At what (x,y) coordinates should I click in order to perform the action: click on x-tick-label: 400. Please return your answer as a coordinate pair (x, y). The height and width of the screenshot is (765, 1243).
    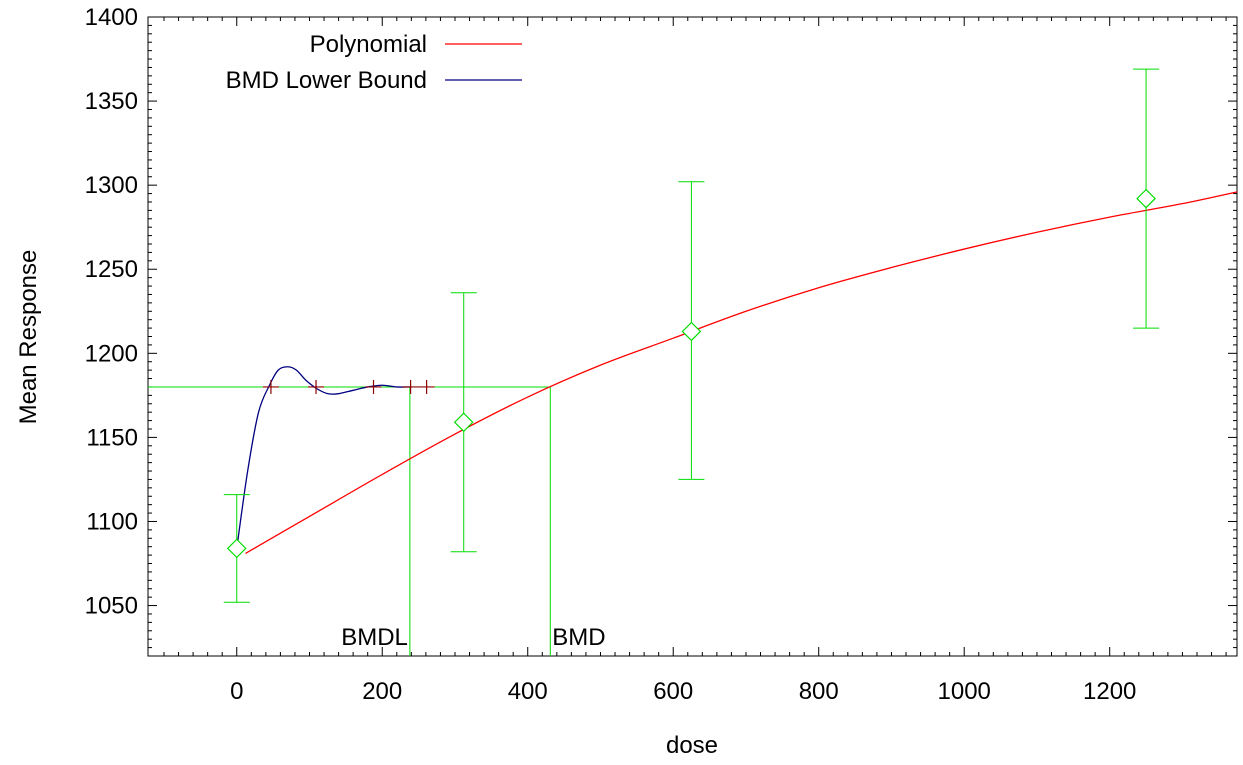
    Looking at the image, I should click on (528, 691).